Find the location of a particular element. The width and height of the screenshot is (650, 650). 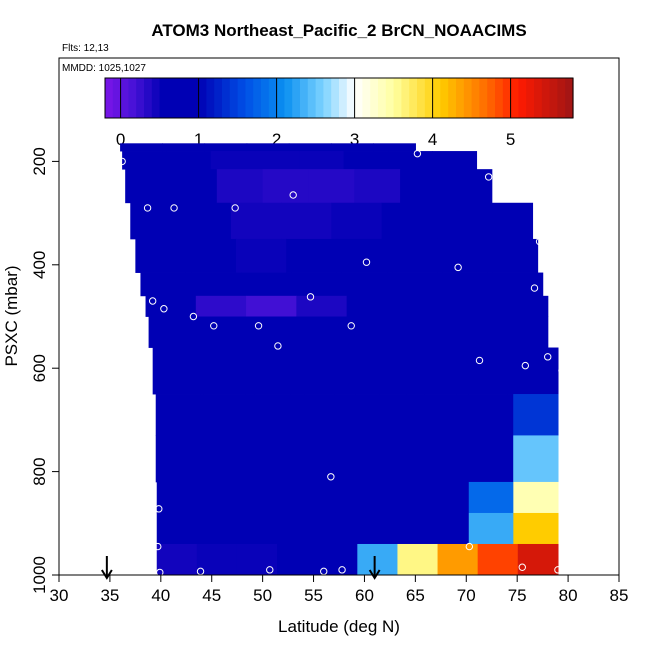

colorbar-tick-label: 3 is located at coordinates (354, 139).